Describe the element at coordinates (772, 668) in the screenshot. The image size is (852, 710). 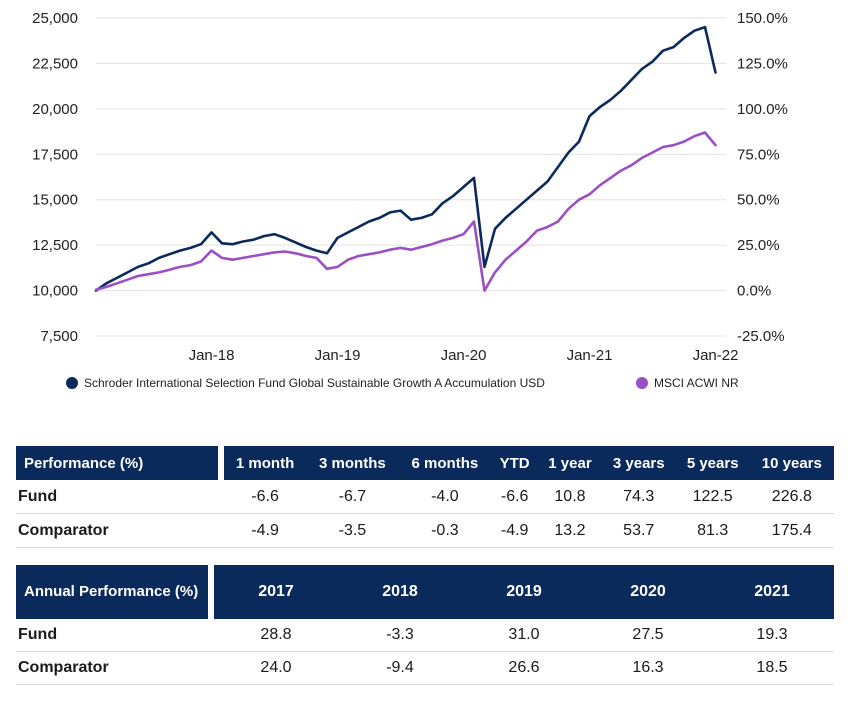
I see `cell: 18.5` at that location.